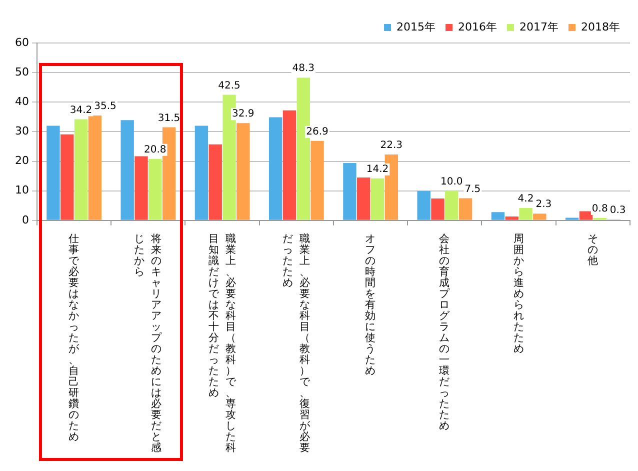 This screenshot has height=471, width=638. What do you see at coordinates (600, 209) in the screenshot?
I see `data-label: 0.8` at bounding box center [600, 209].